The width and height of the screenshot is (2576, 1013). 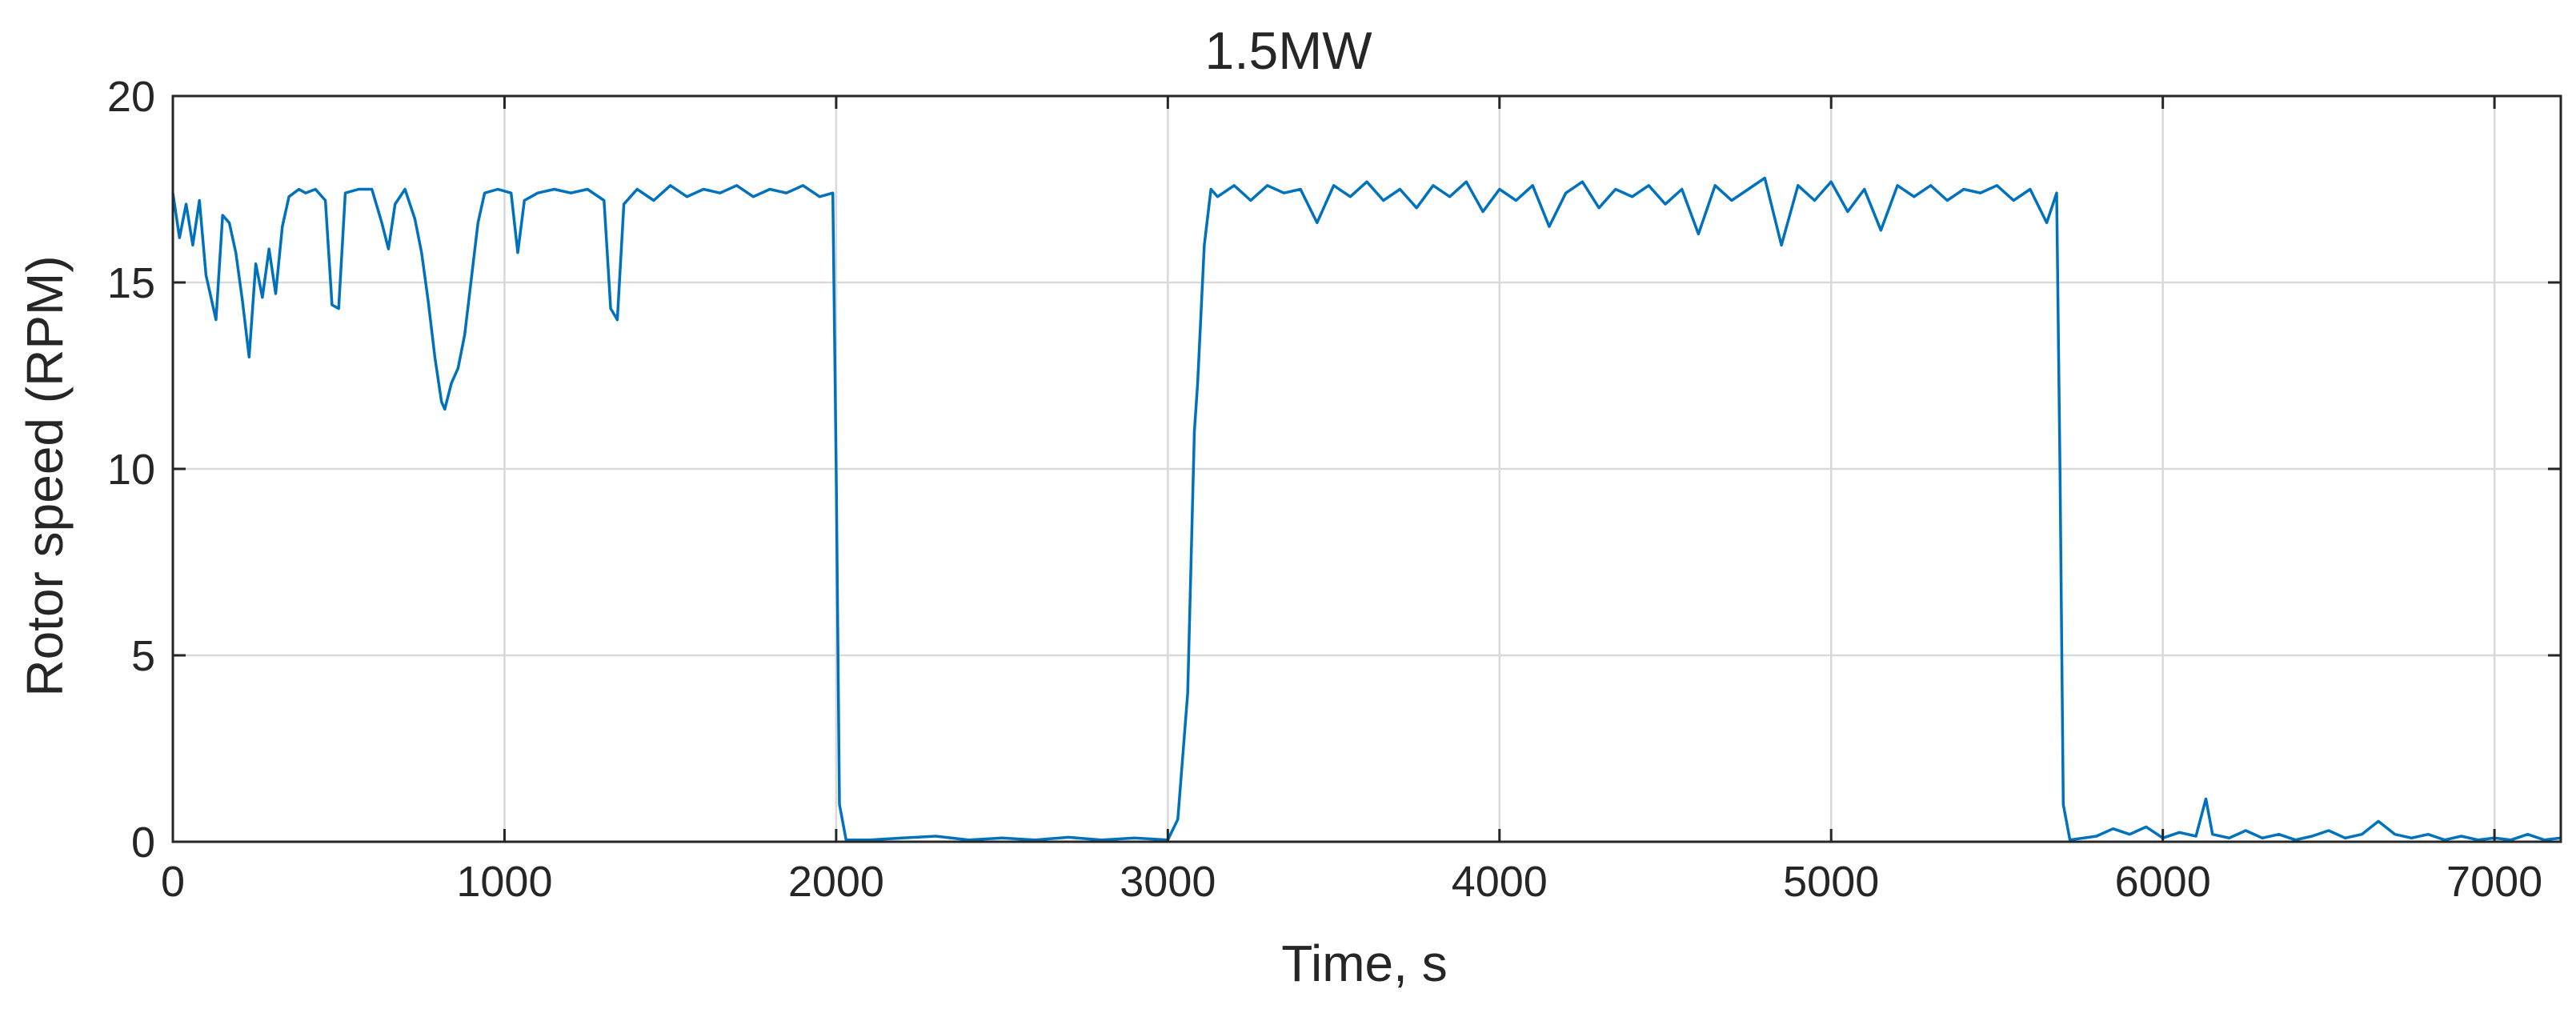 I want to click on y-tick-label: 0, so click(x=143, y=843).